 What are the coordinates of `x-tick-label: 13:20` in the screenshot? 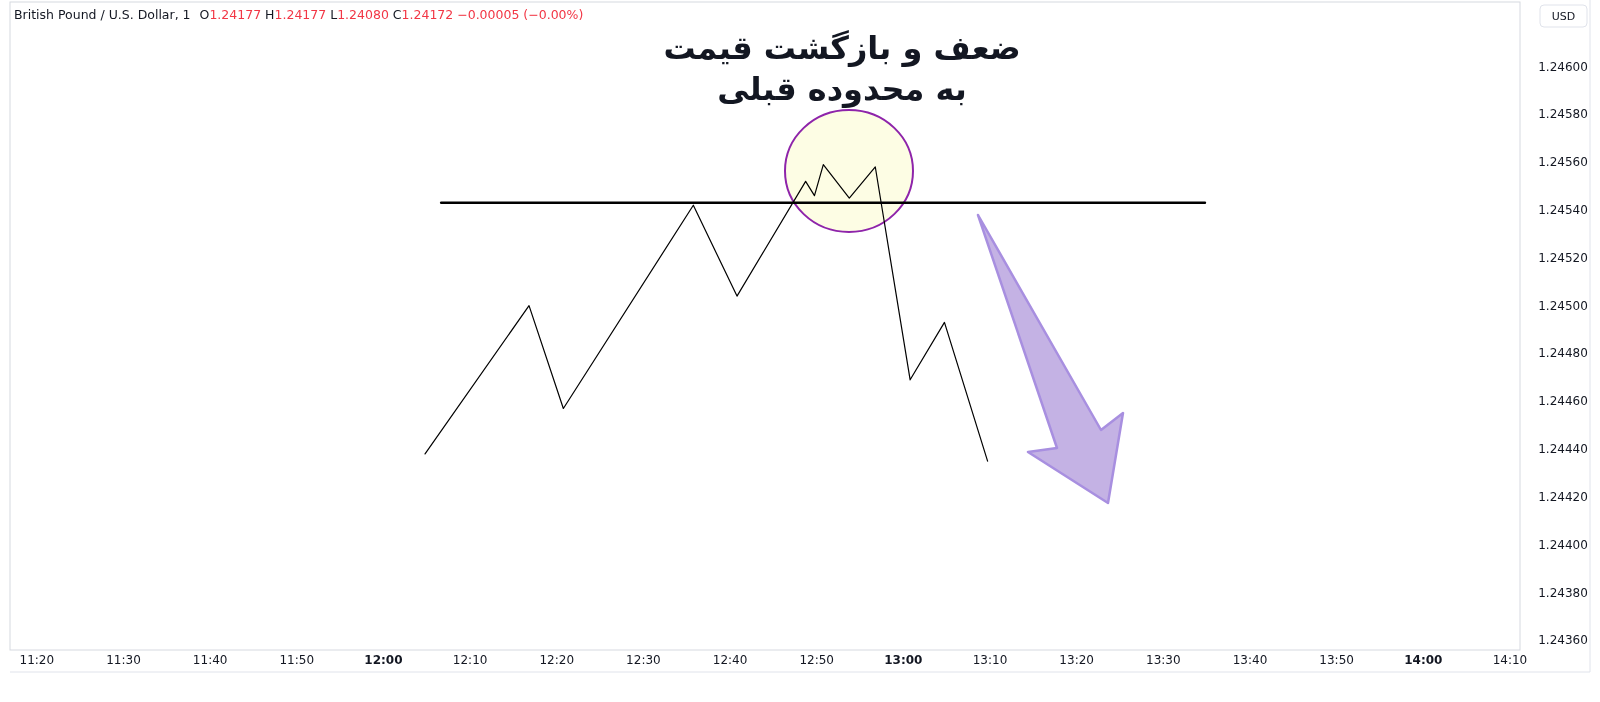 It's located at (1076, 660).